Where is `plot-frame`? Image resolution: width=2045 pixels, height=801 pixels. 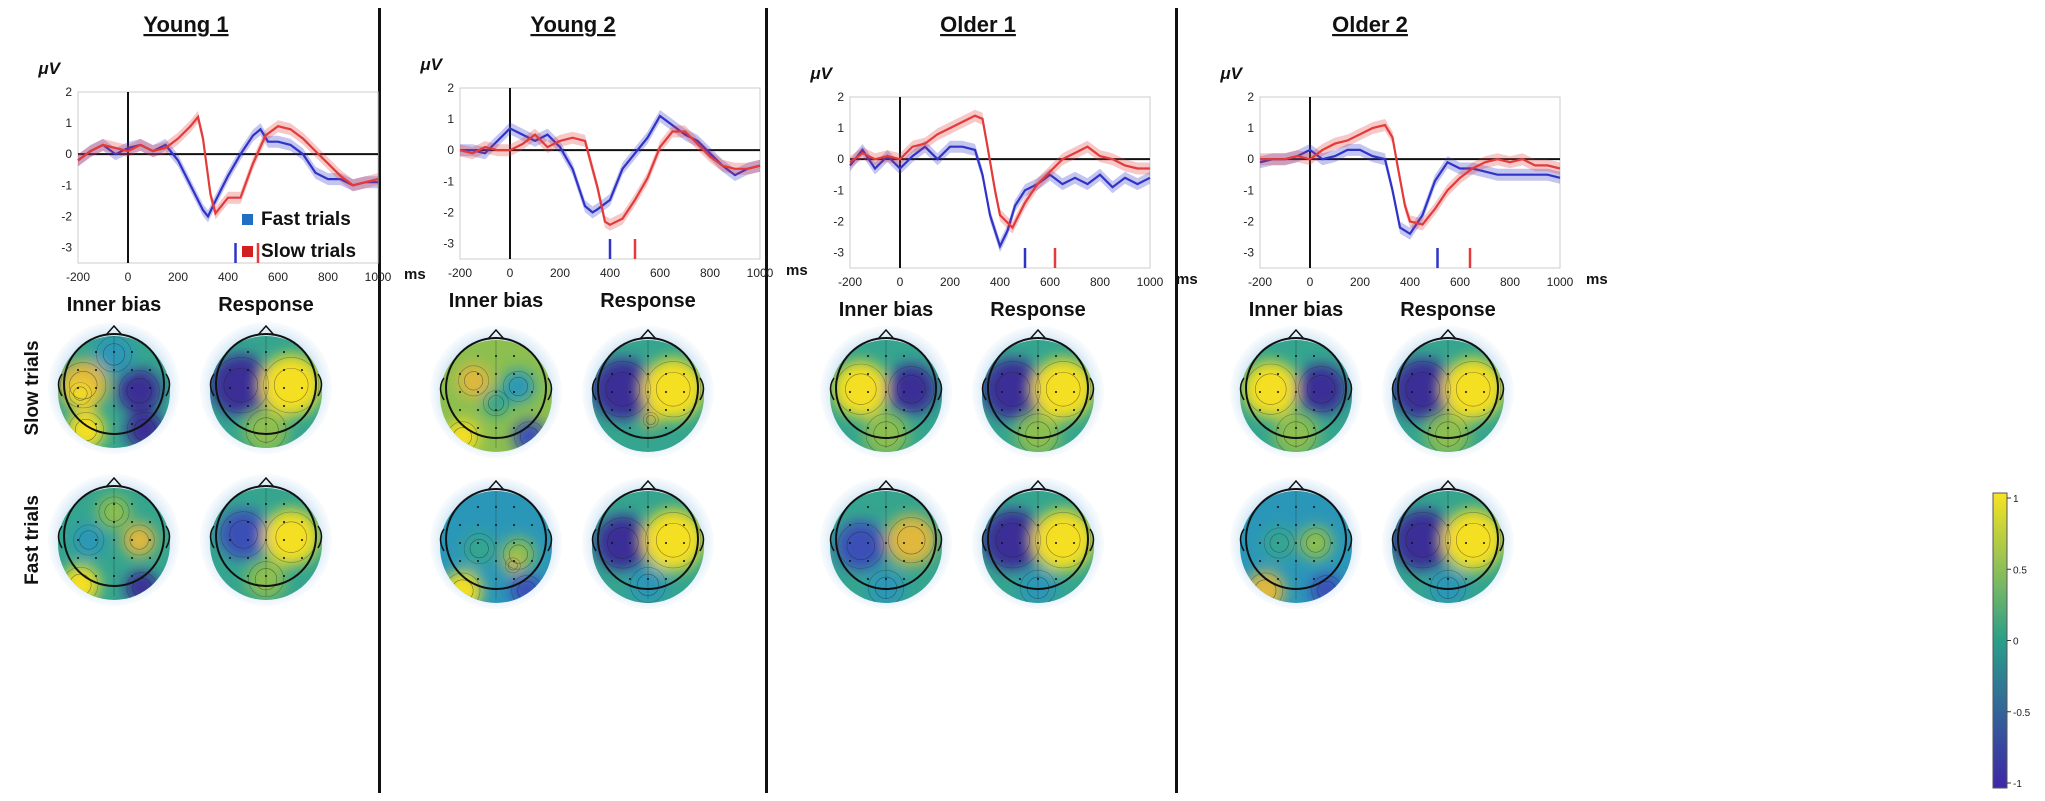 plot-frame is located at coordinates (1410, 182).